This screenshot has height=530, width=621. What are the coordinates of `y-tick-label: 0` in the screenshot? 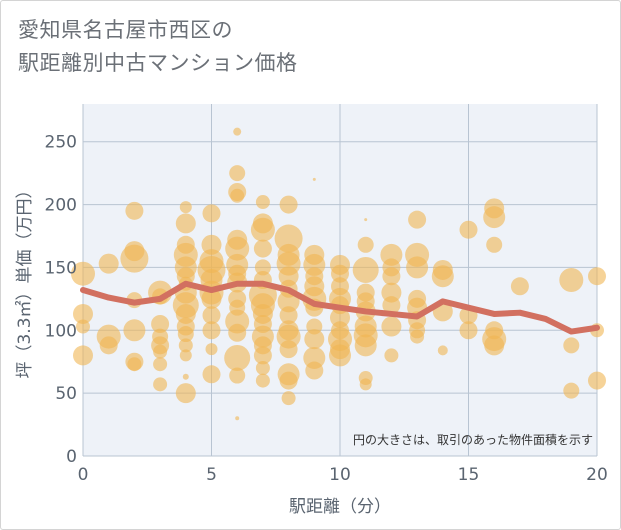 It's located at (71, 457).